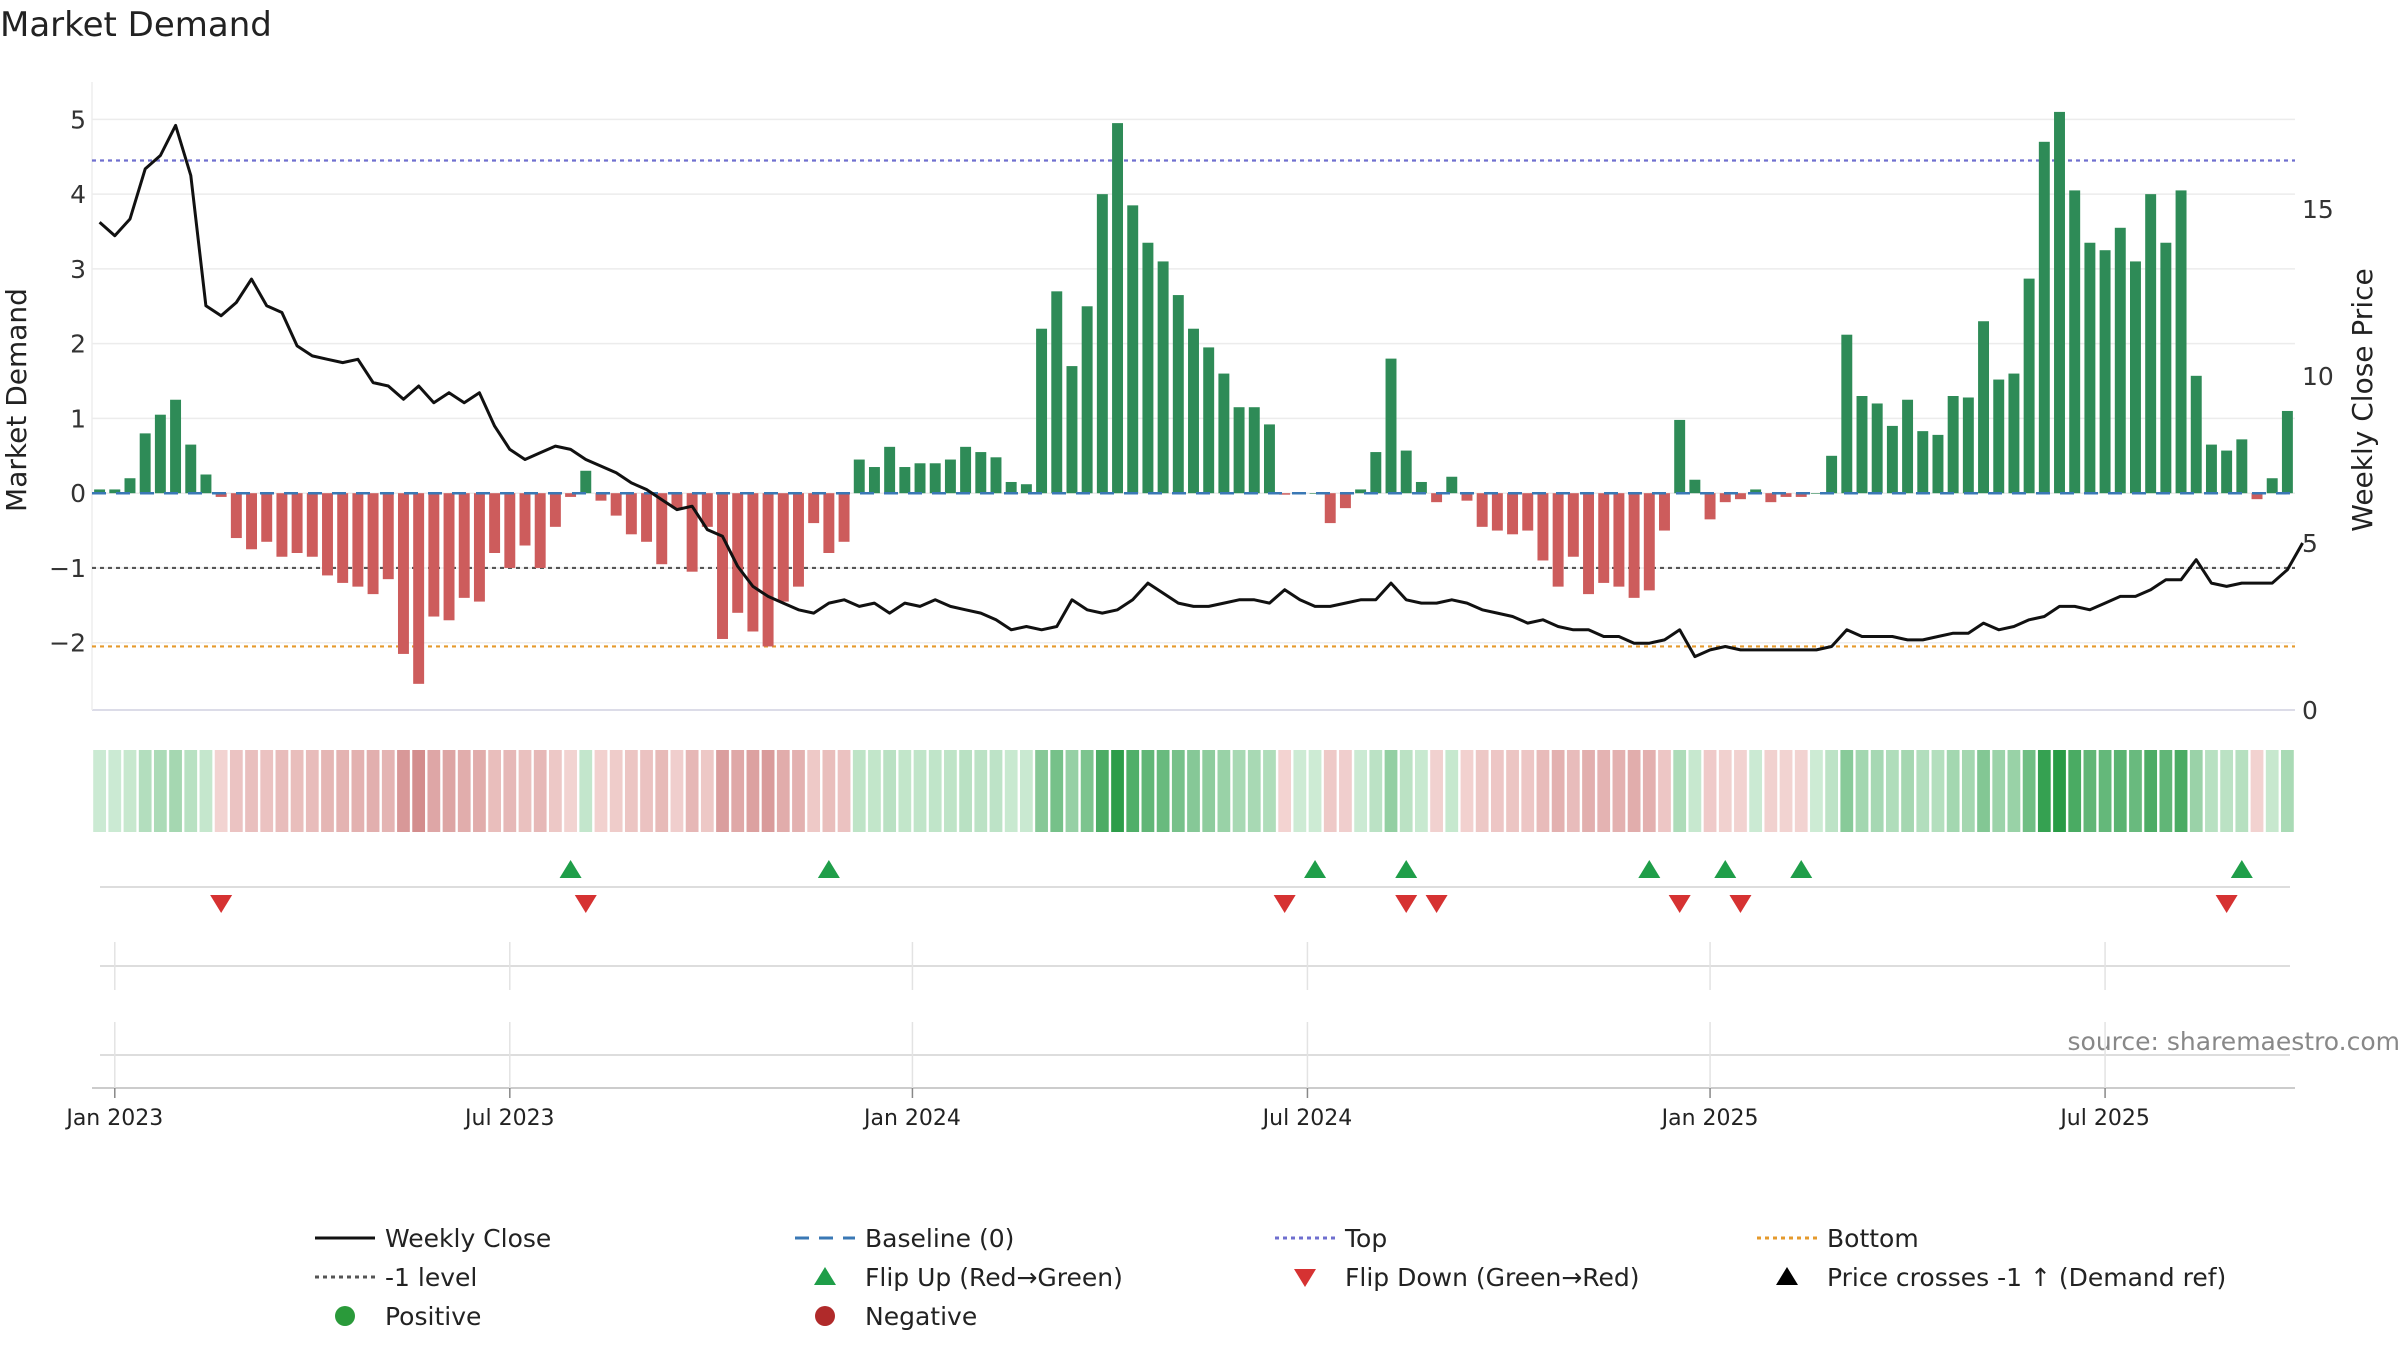  What do you see at coordinates (1467, 1277) in the screenshot?
I see `legend-item: Flip Down (Green→Red)` at bounding box center [1467, 1277].